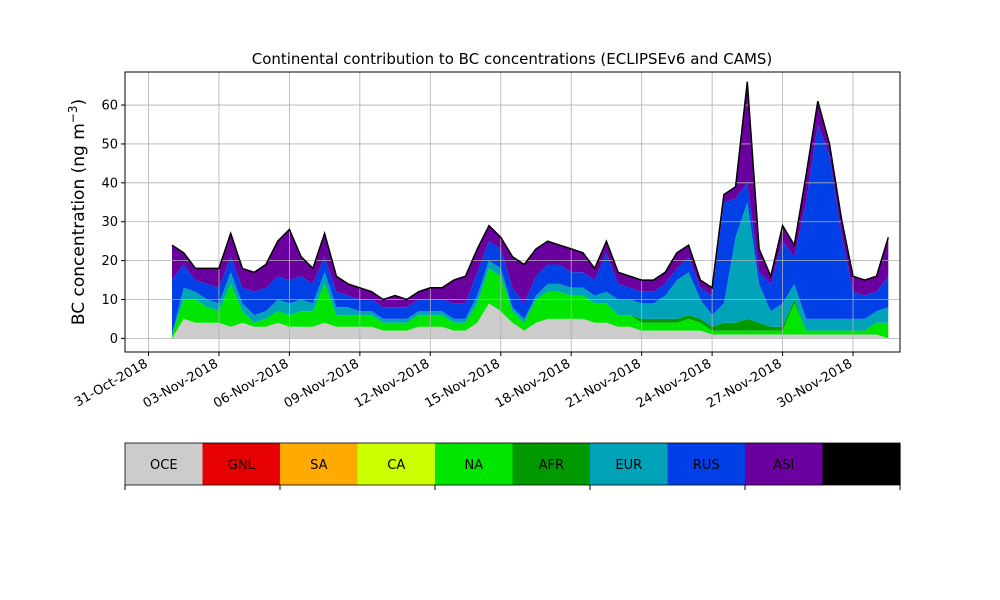 This screenshot has width=1000, height=600. I want to click on y-tick-label: 60, so click(109, 106).